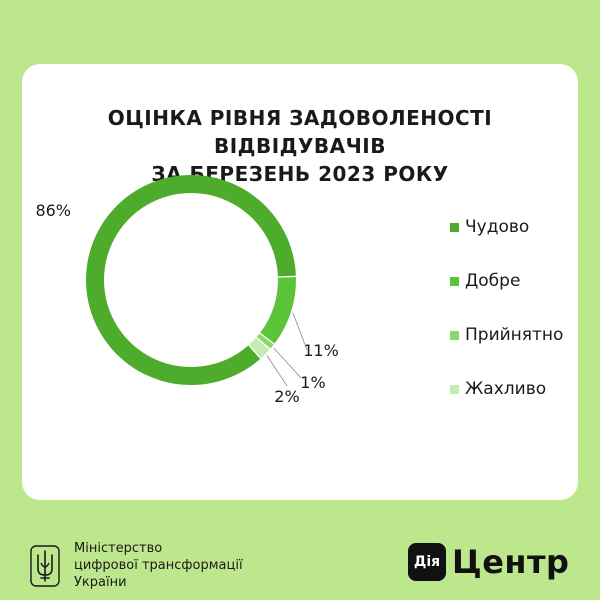 This screenshot has height=600, width=600. I want to click on legend-item-zhakhlyvo: Жахливо, so click(506, 389).